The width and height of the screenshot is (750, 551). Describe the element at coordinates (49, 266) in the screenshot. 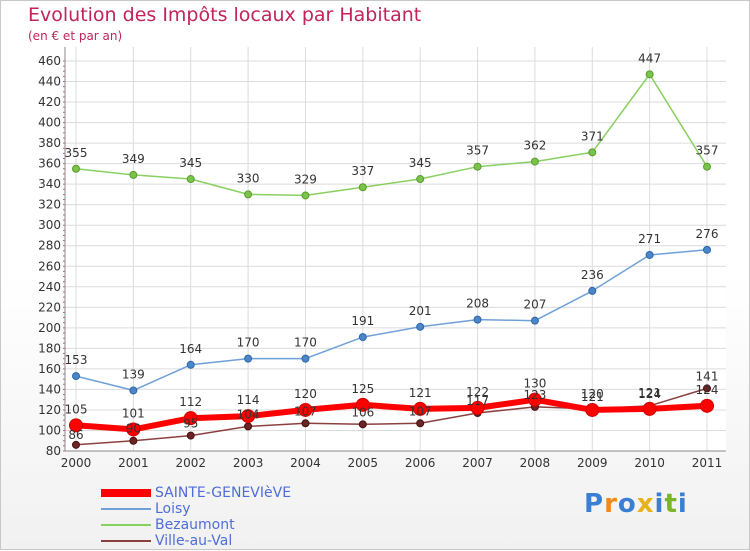

I see `y-tick-label: 260` at that location.